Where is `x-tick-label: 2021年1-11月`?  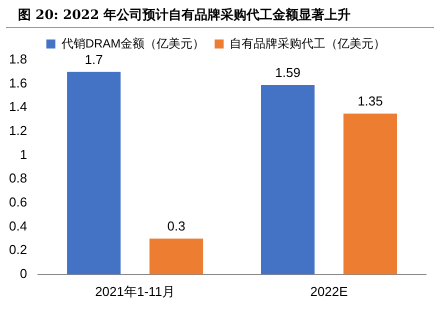
x-tick-label: 2021年1-11月 is located at coordinates (135, 291).